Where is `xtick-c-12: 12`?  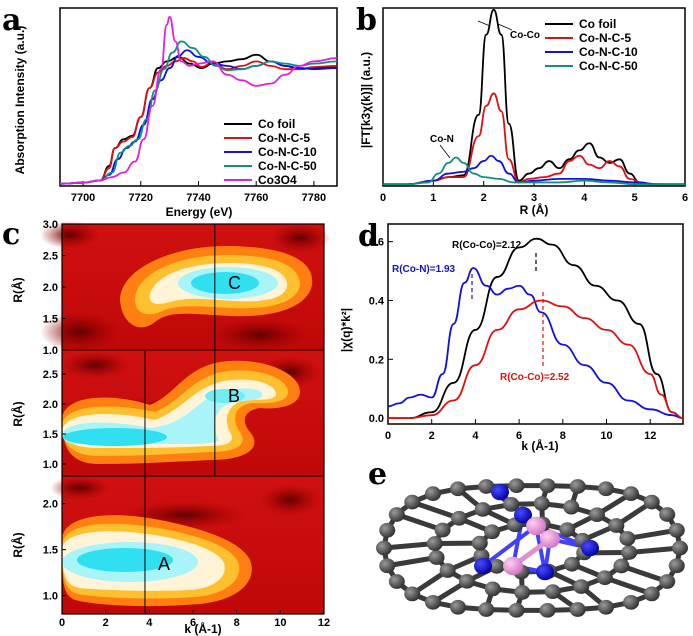
xtick-c-12: 12 is located at coordinates (324, 623).